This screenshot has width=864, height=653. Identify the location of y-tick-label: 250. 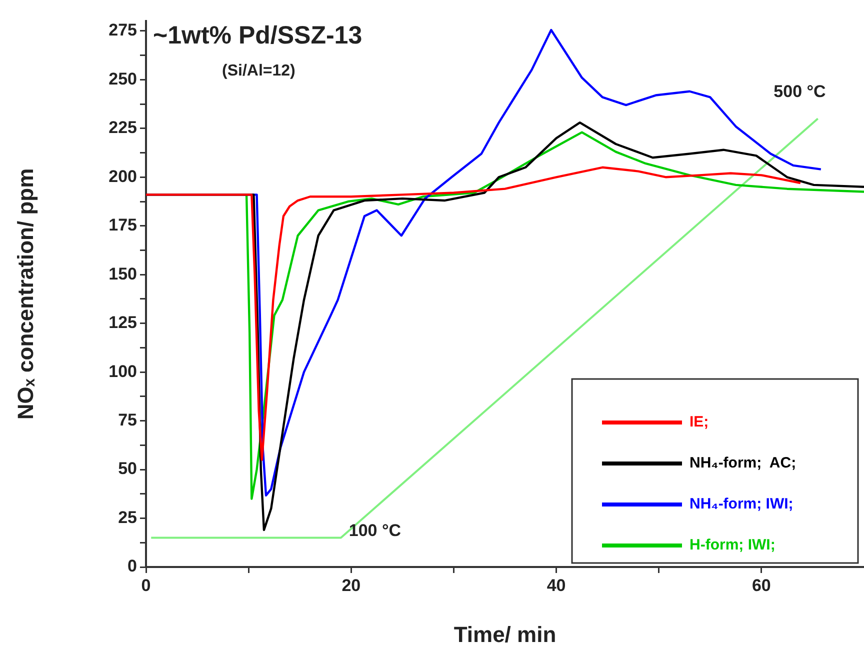
(122, 78).